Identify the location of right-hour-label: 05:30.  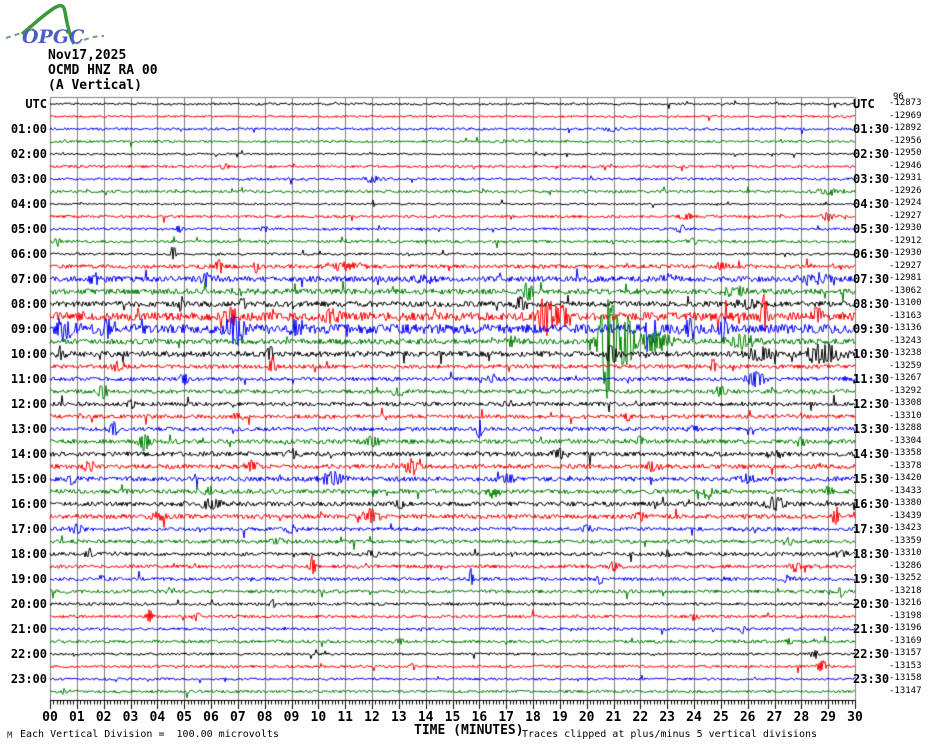
(871, 229).